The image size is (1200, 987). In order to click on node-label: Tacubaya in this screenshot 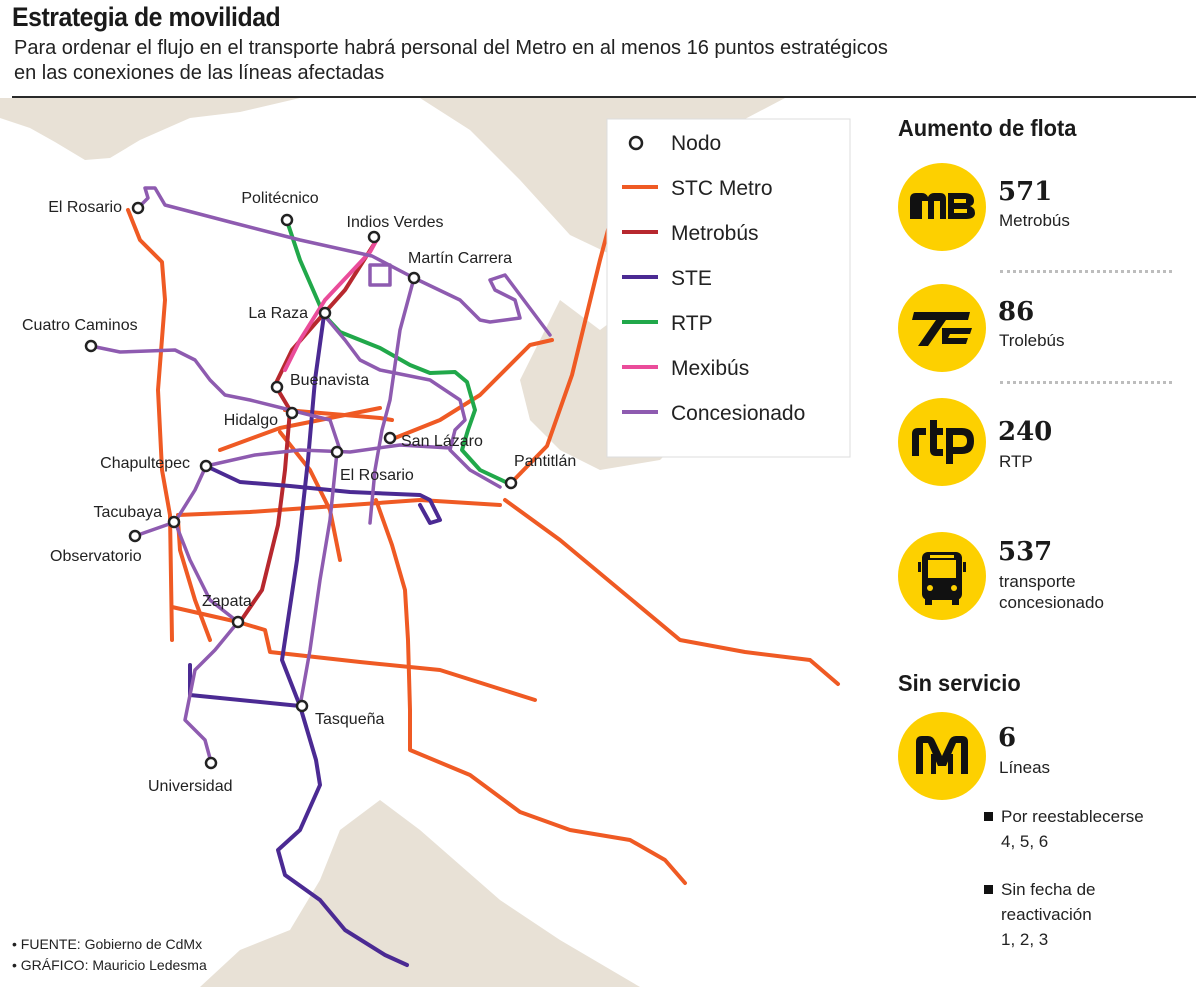, I will do `click(128, 512)`.